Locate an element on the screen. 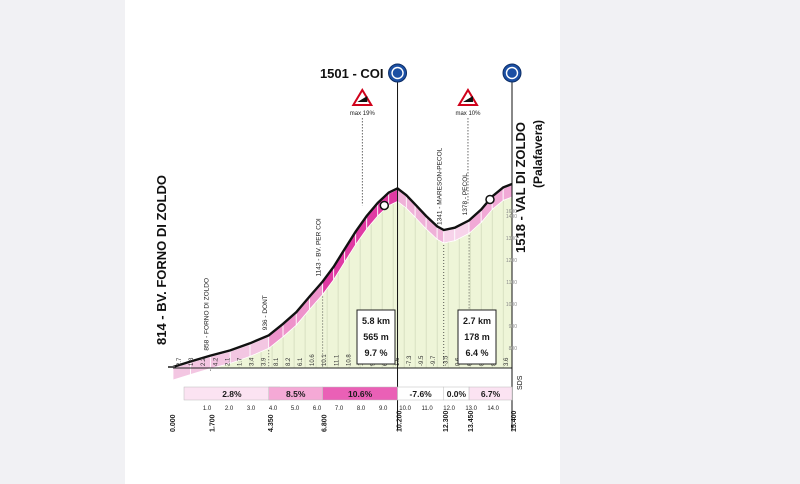 Image resolution: width=800 pixels, height=484 pixels. km-tick-label: 4.0 is located at coordinates (273, 409).